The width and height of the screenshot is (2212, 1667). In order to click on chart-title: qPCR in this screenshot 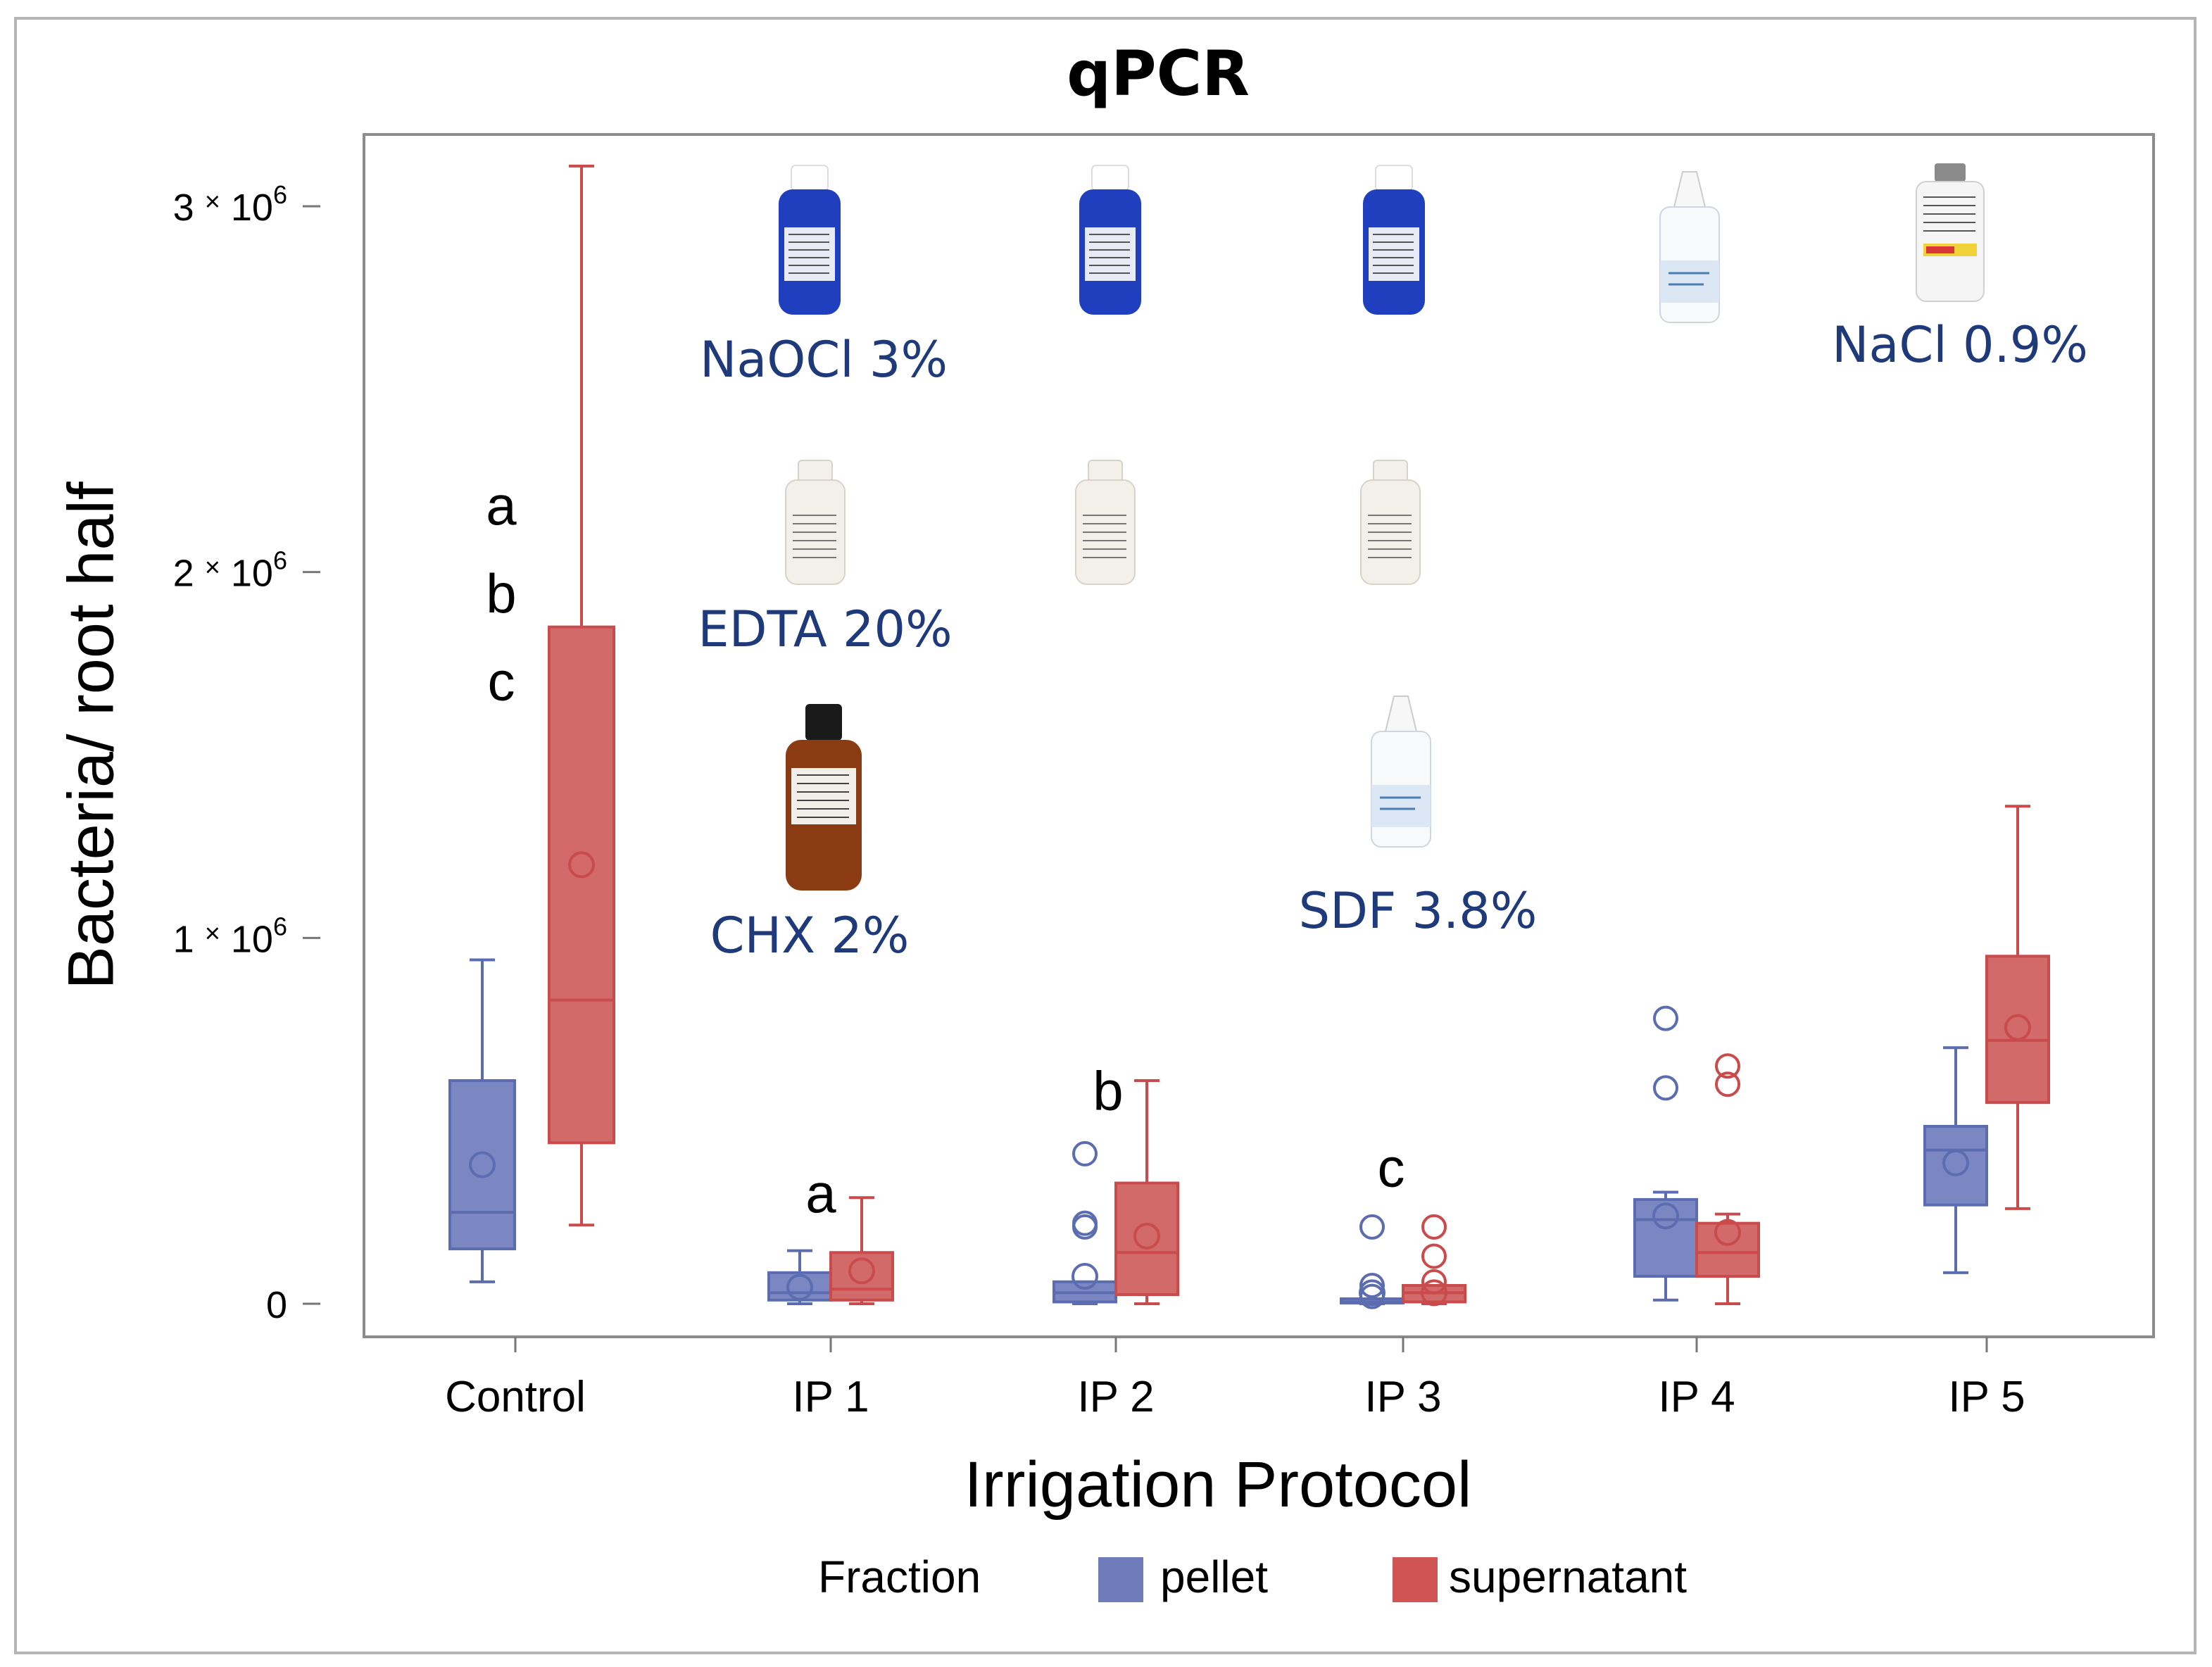, I will do `click(1158, 74)`.